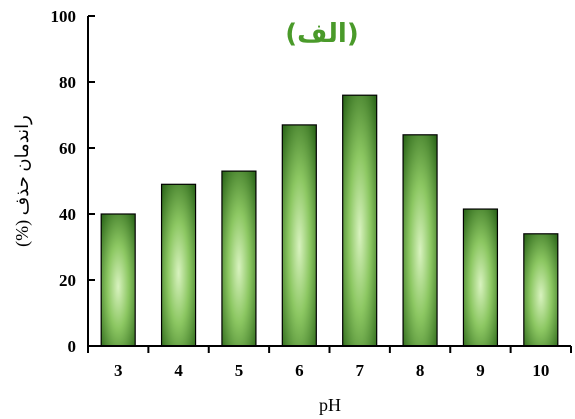  I want to click on y-tick-label: 80, so click(67, 82).